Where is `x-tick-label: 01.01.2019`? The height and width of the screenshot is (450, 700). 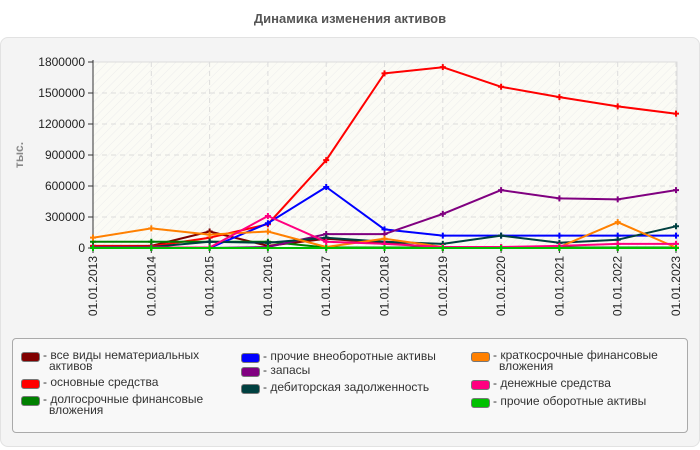
x-tick-label: 01.01.2019 is located at coordinates (443, 286).